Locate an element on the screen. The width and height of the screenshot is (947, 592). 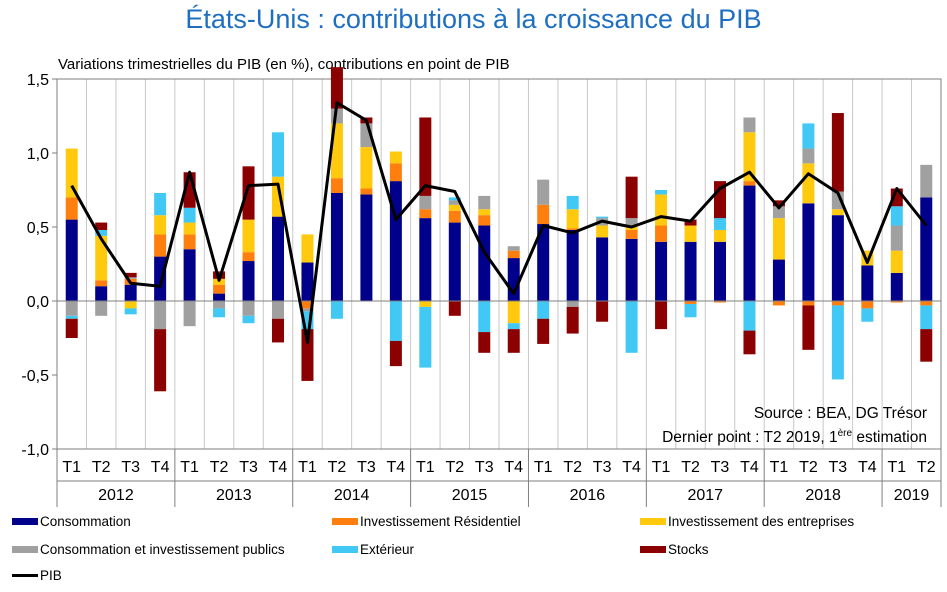
x-year-label: 2017 is located at coordinates (705, 495).